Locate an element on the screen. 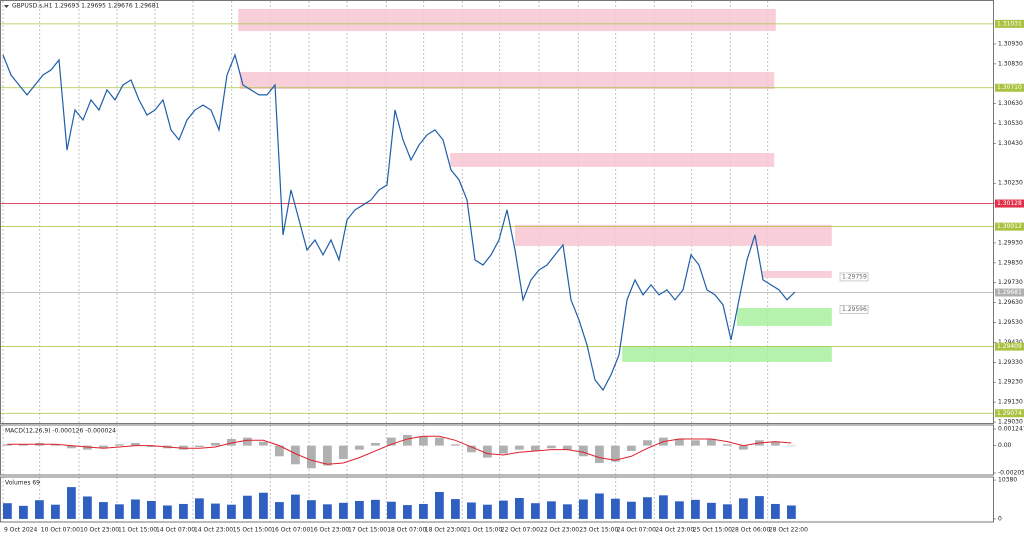  x-tick-label: 16 Oct 23:00 is located at coordinates (329, 530).